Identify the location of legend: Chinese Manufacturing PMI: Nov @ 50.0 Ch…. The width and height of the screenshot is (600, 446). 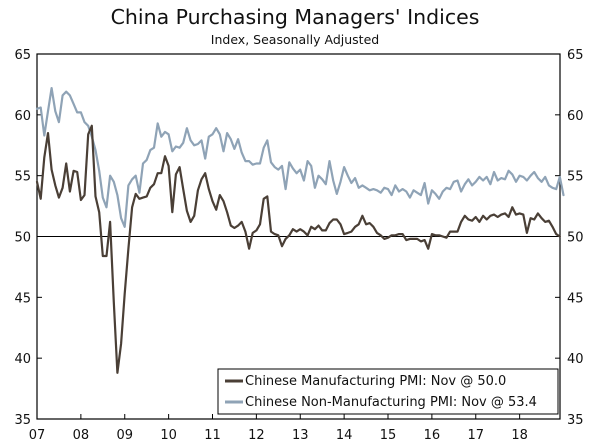
(388, 391).